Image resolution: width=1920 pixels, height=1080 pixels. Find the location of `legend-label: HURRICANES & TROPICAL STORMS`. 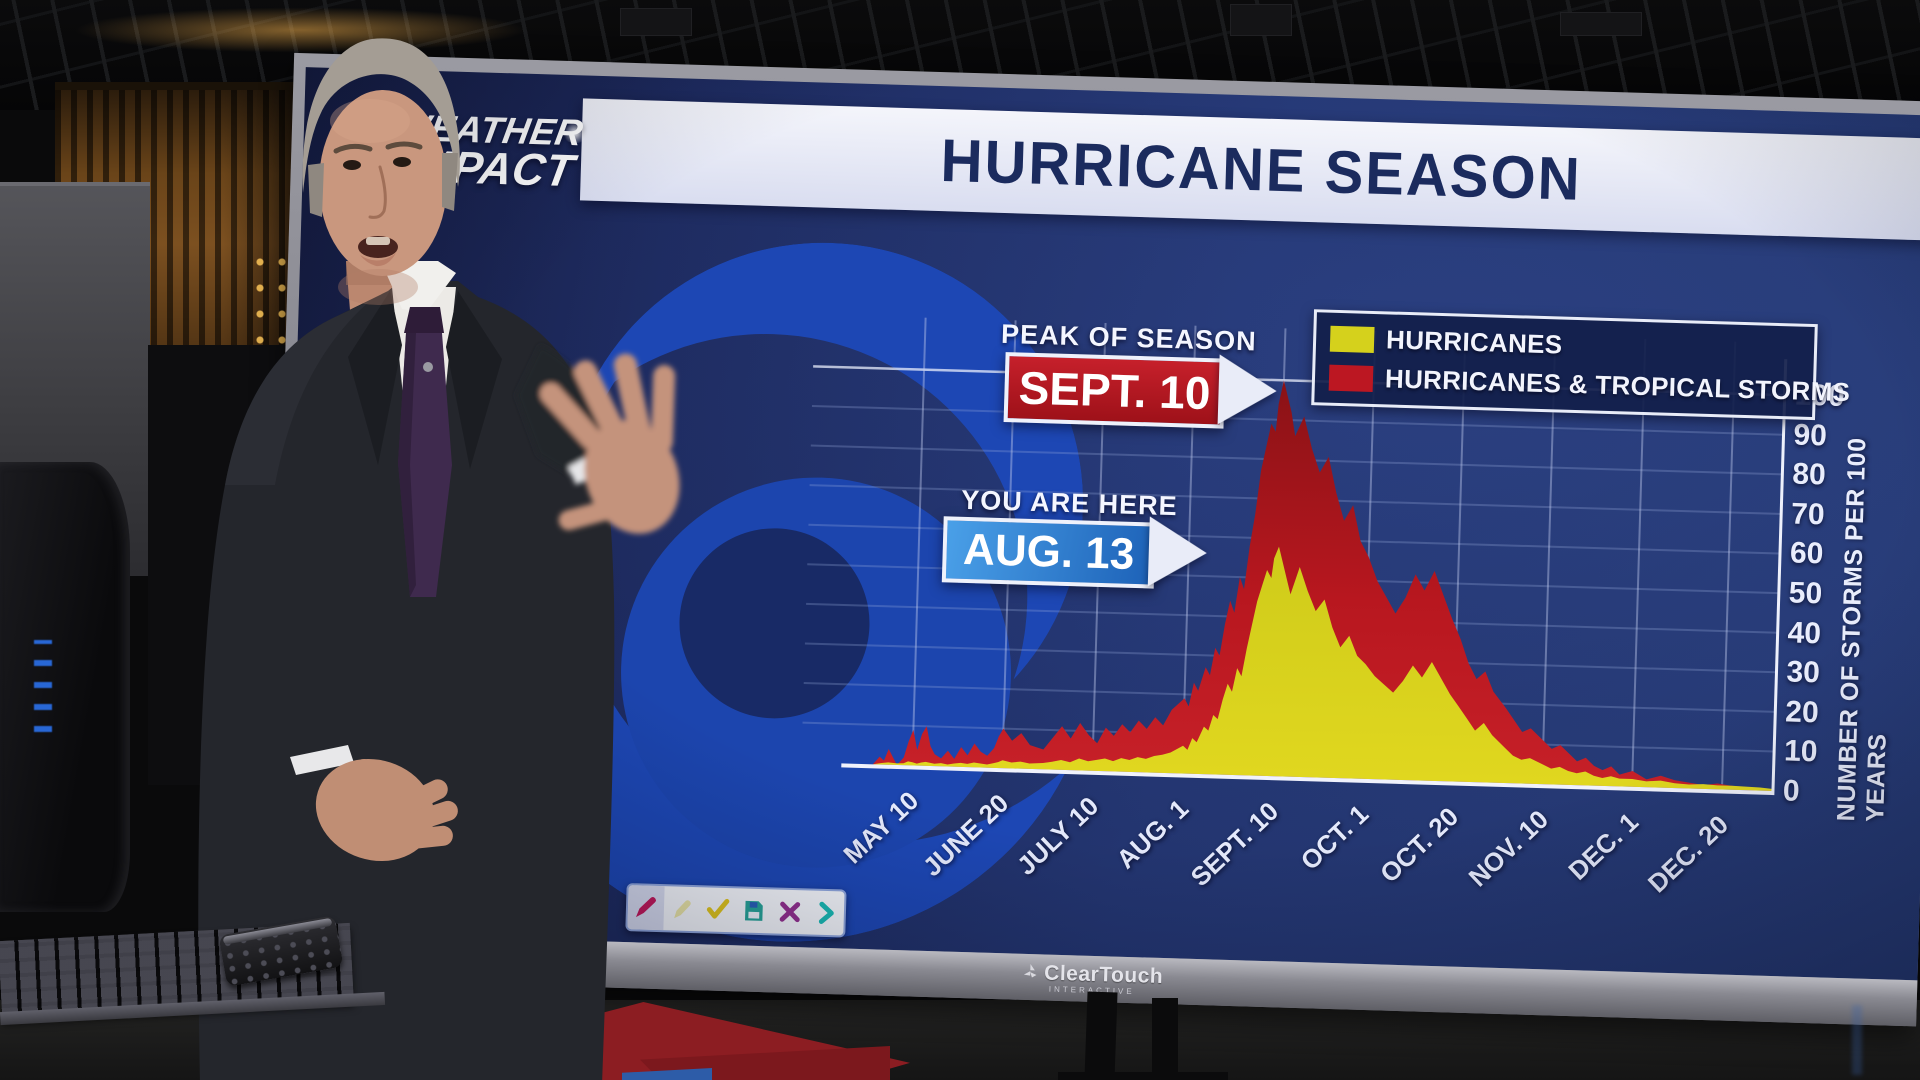

legend-label: HURRICANES & TROPICAL STORMS is located at coordinates (1617, 385).